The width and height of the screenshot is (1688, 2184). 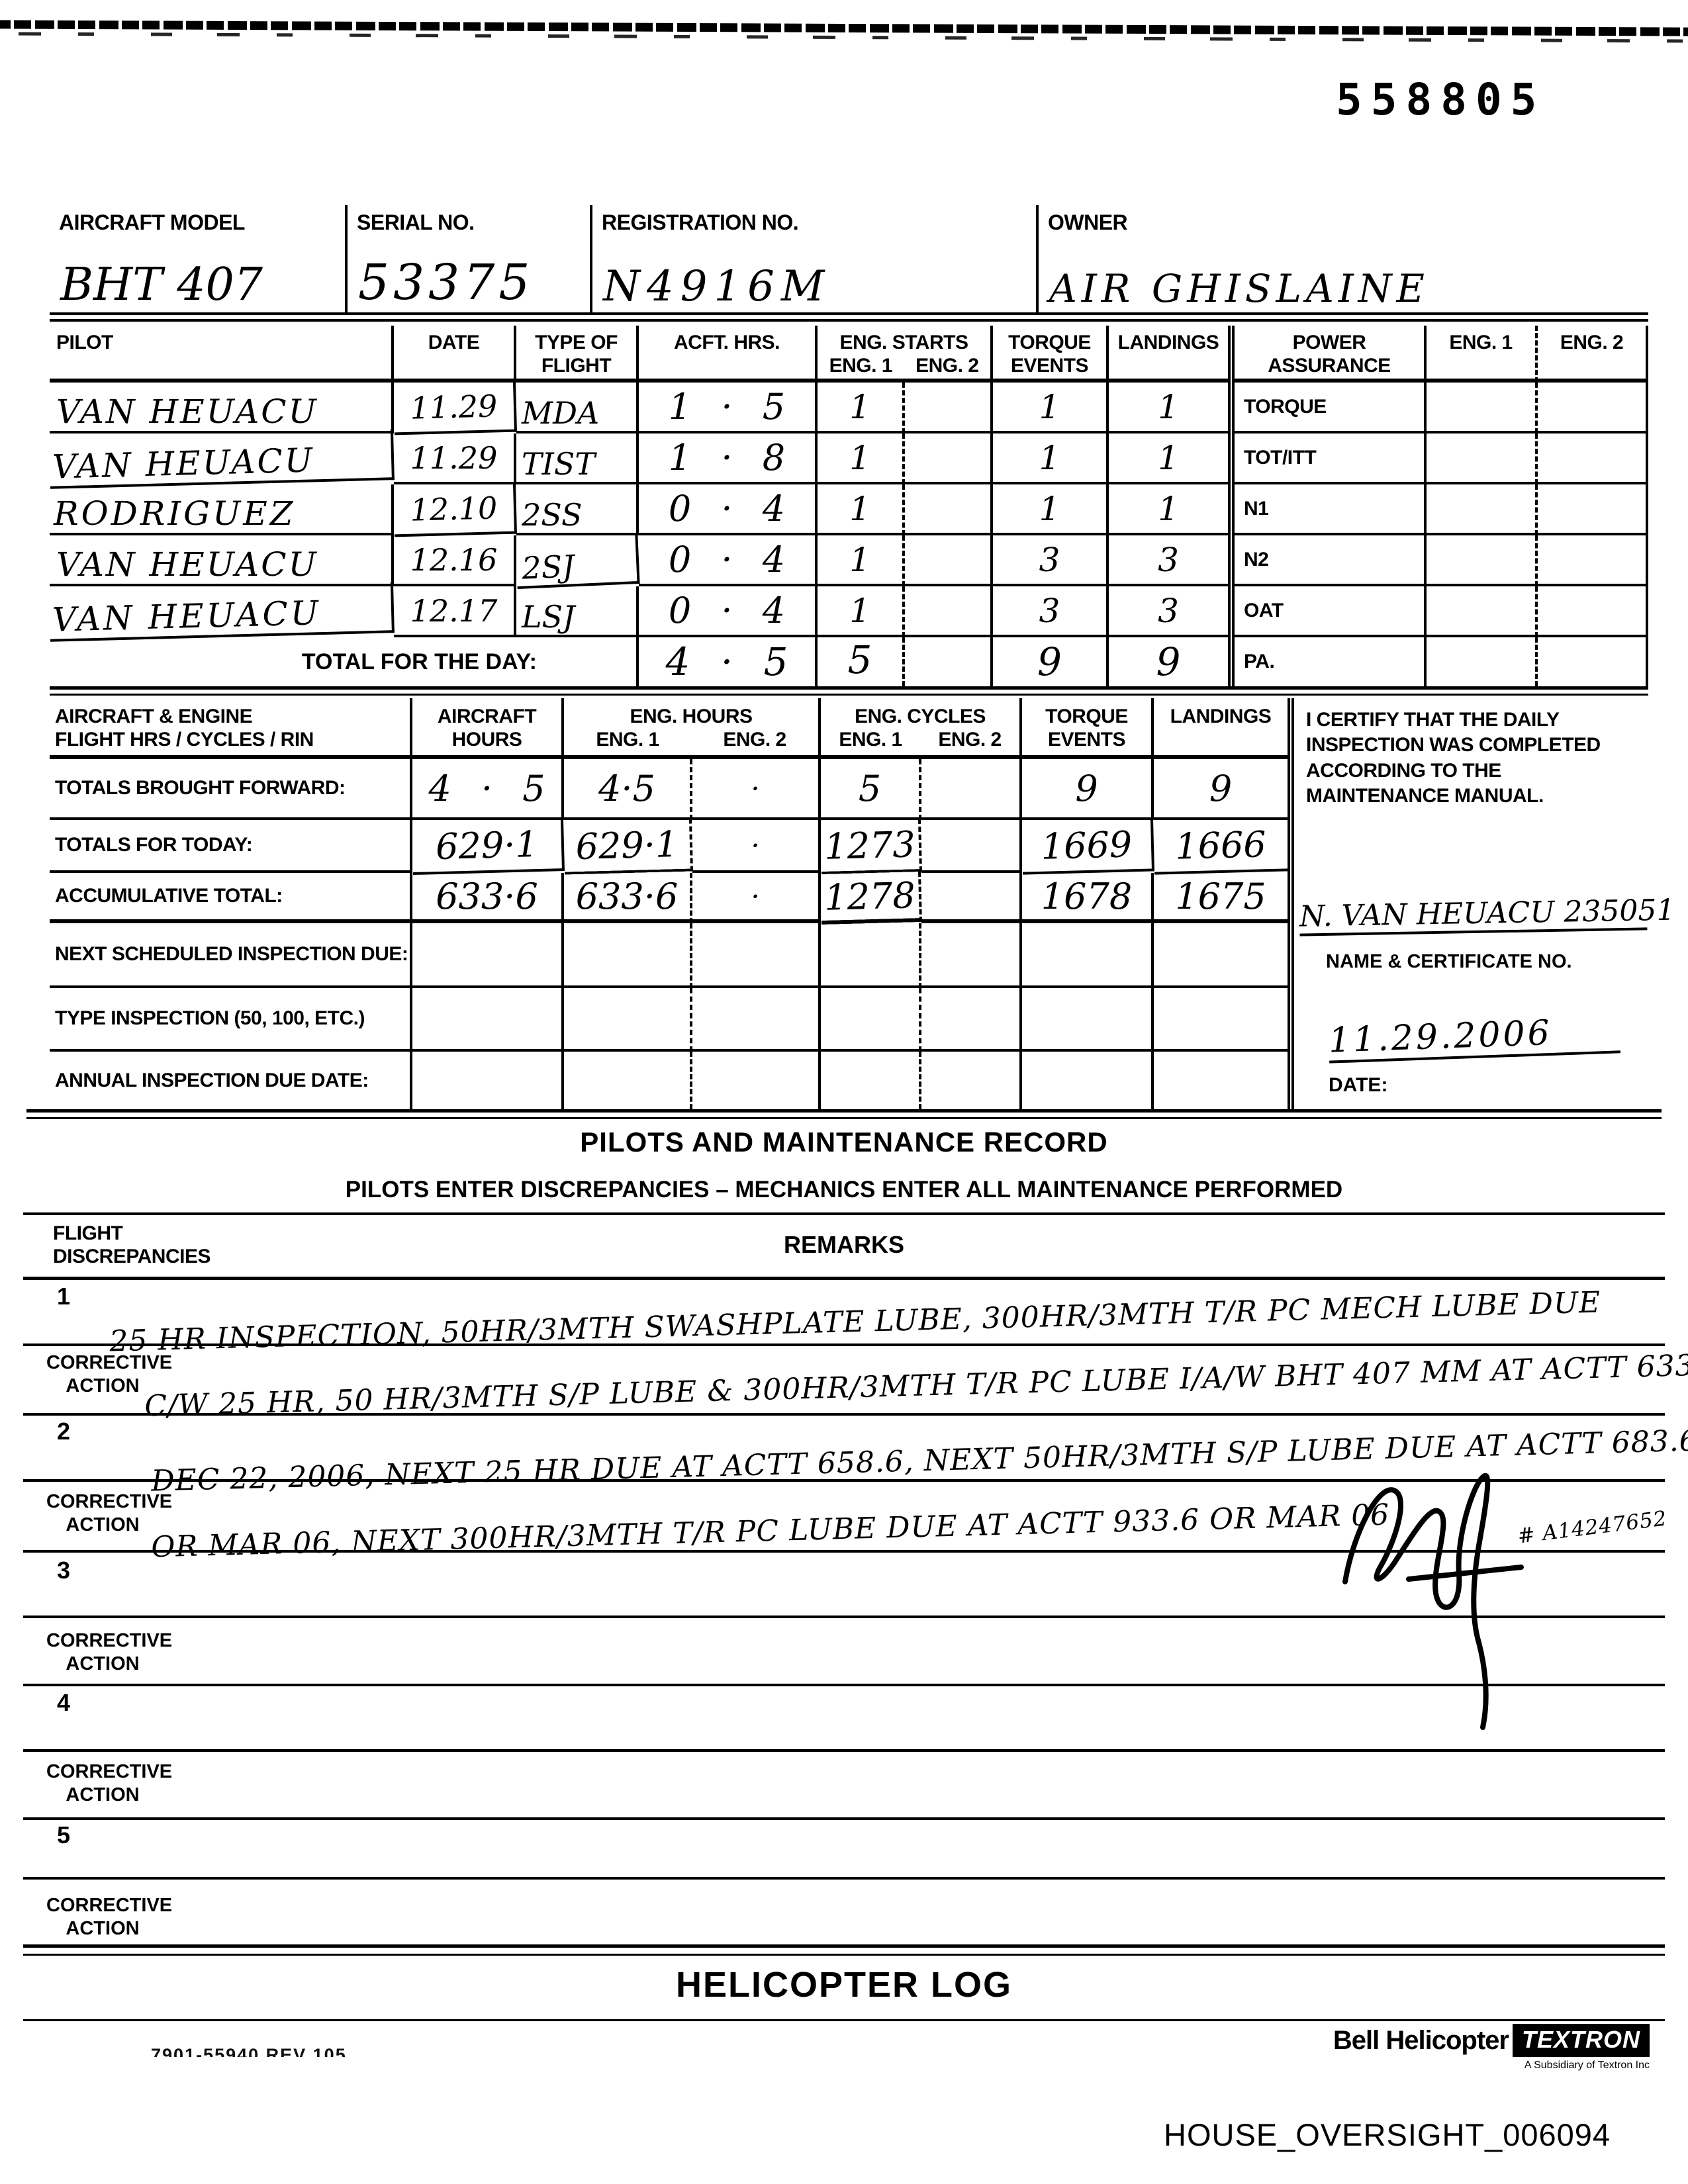 I want to click on eng-cycles-label: ENG. CYCLES, so click(x=920, y=716).